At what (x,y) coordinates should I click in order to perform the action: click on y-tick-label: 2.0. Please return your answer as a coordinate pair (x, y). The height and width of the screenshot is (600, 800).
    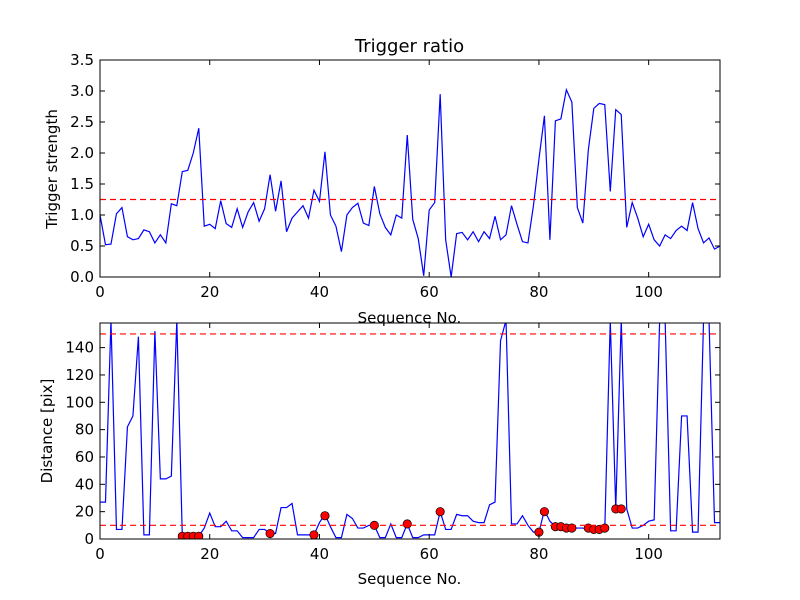
    Looking at the image, I should click on (82, 153).